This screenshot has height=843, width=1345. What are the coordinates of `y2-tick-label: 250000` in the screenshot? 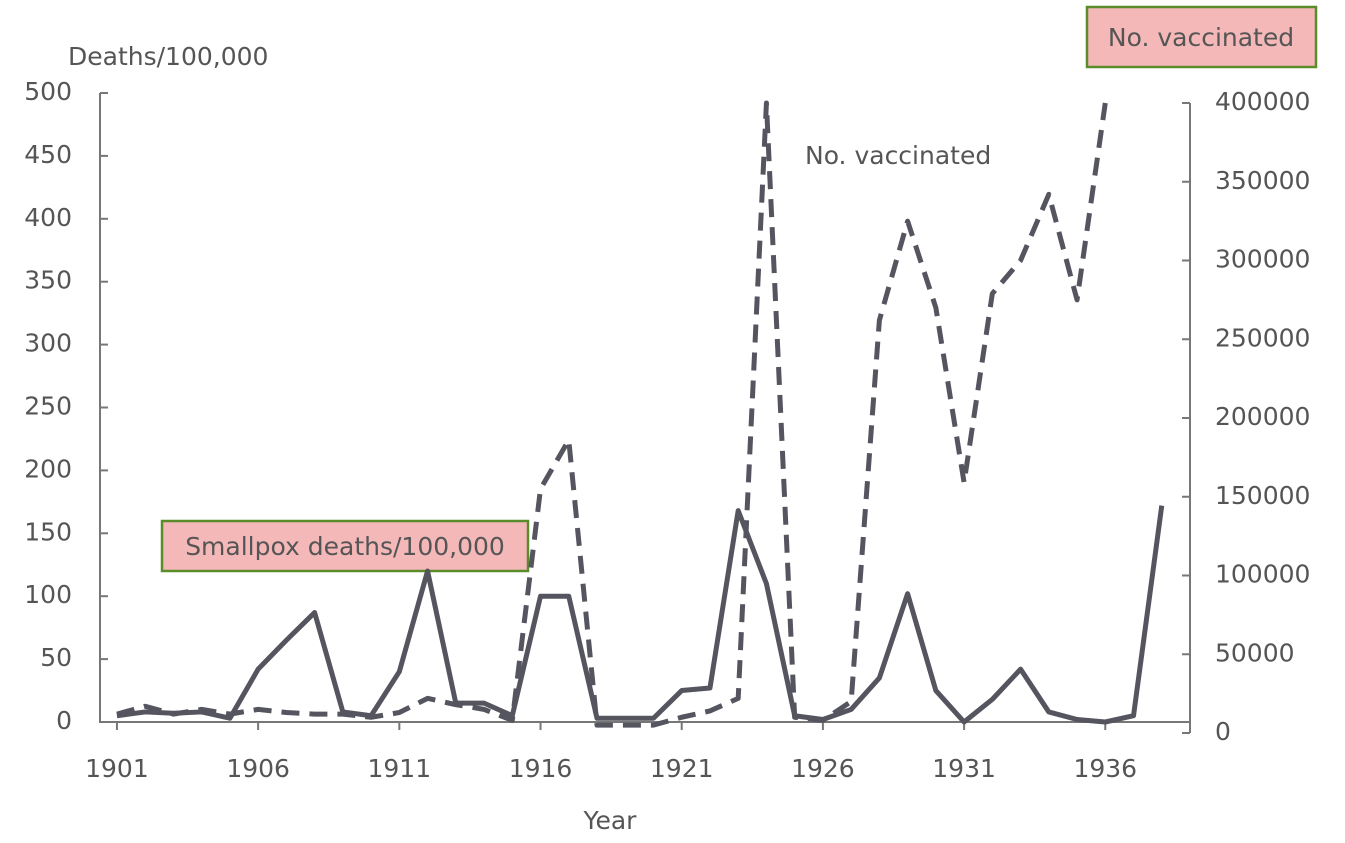 It's located at (1262, 337).